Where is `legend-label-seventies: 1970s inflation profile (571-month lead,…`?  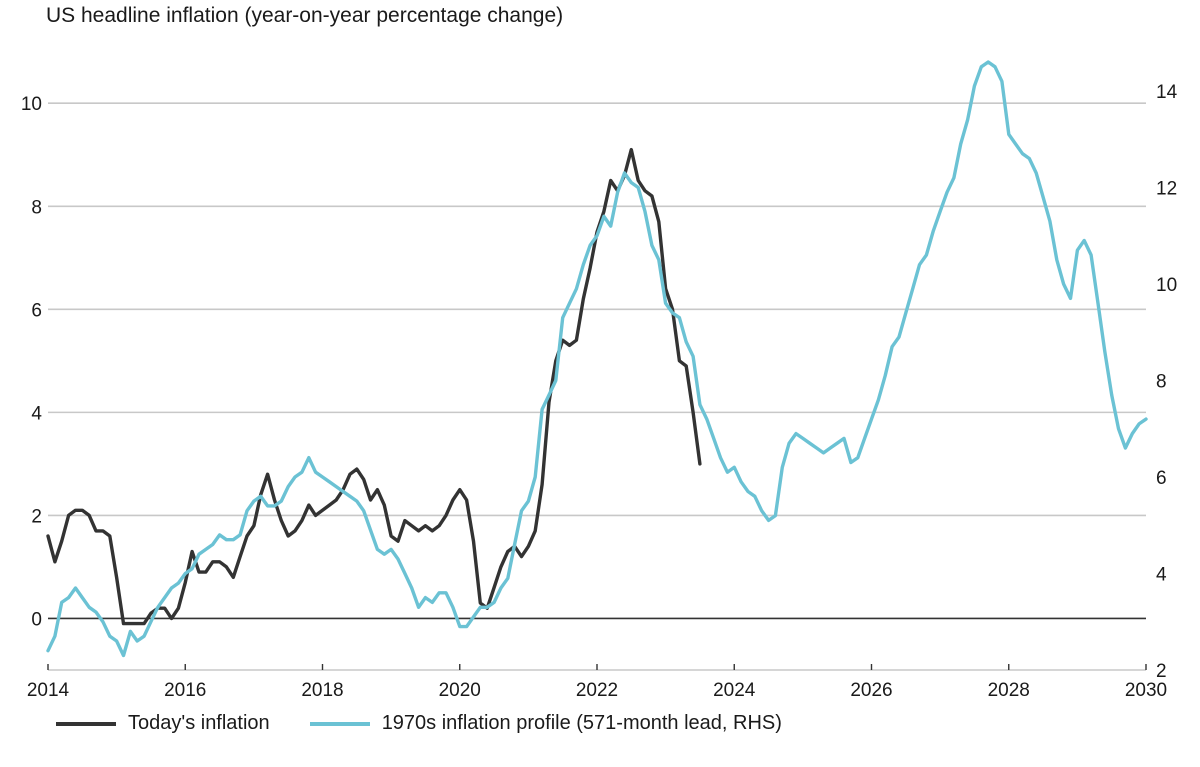
legend-label-seventies: 1970s inflation profile (571-month lead,… is located at coordinates (581, 723).